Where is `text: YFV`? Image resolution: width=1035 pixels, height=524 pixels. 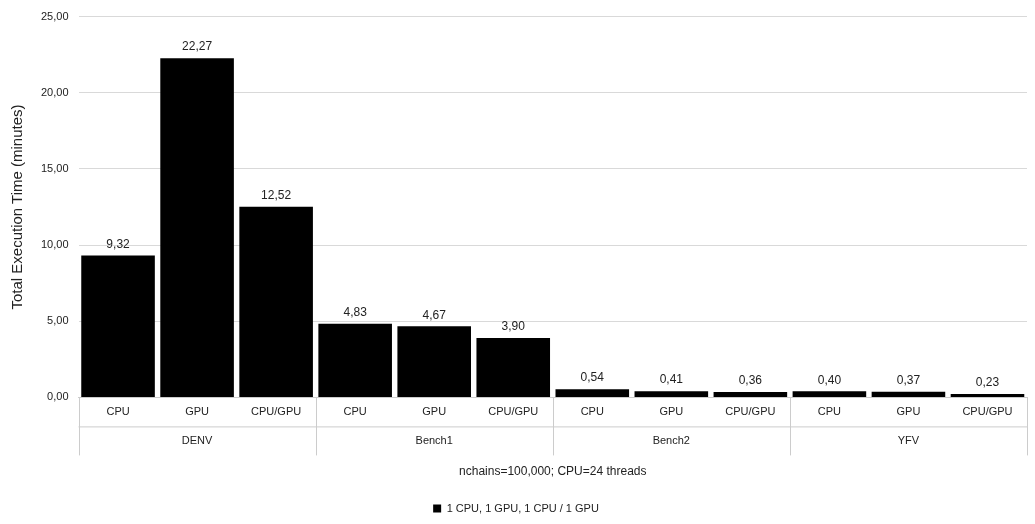 text: YFV is located at coordinates (908, 440).